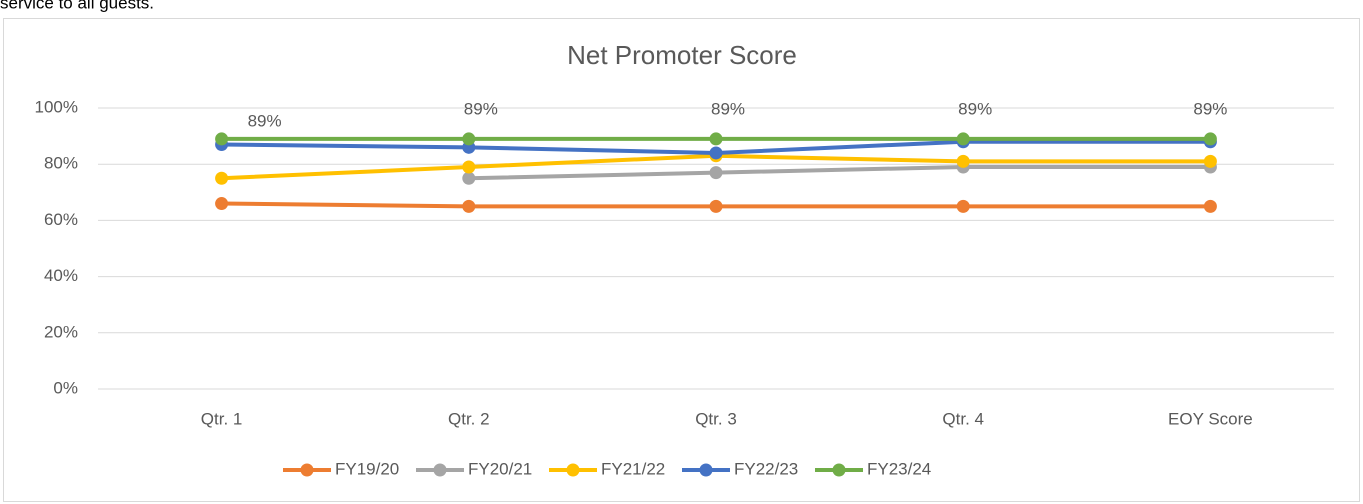  I want to click on y-tick-label: 20%, so click(61, 331).